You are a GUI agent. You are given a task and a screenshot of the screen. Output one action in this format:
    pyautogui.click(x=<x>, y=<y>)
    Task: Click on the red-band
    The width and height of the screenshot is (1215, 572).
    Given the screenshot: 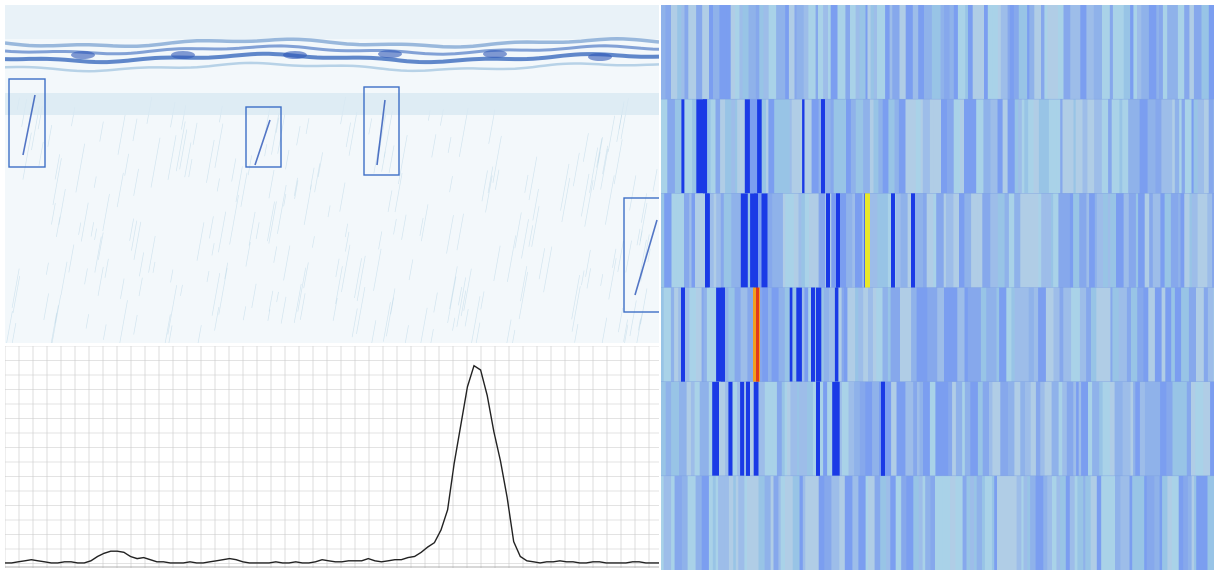 What is the action you would take?
    pyautogui.click(x=757, y=334)
    